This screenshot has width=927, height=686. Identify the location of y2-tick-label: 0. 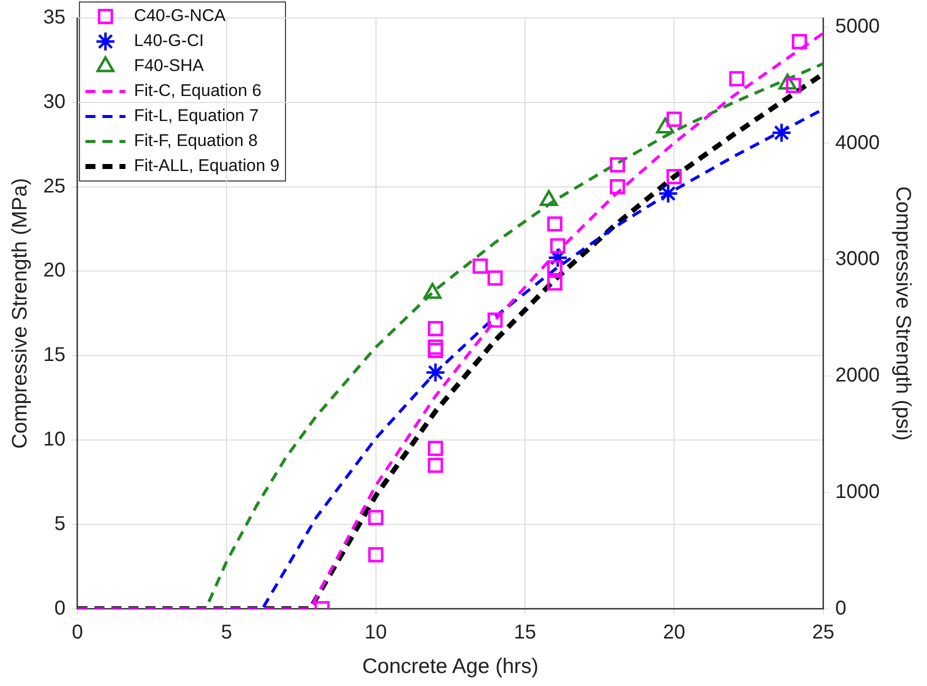
(840, 608).